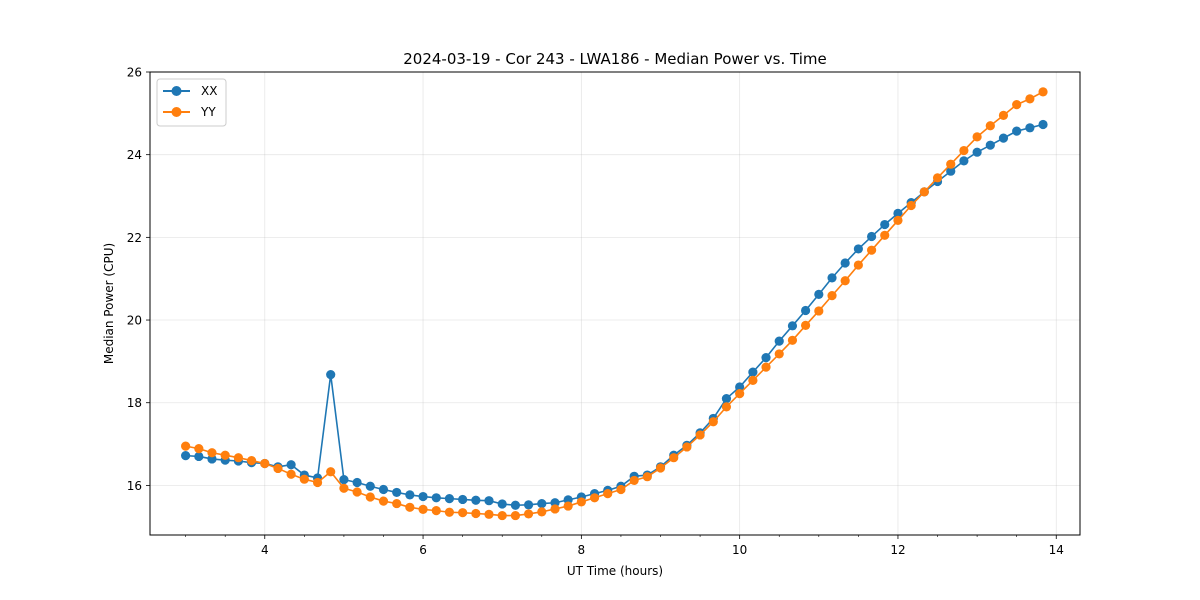 The height and width of the screenshot is (600, 1200). What do you see at coordinates (265, 550) in the screenshot?
I see `x-tick-label: 4` at bounding box center [265, 550].